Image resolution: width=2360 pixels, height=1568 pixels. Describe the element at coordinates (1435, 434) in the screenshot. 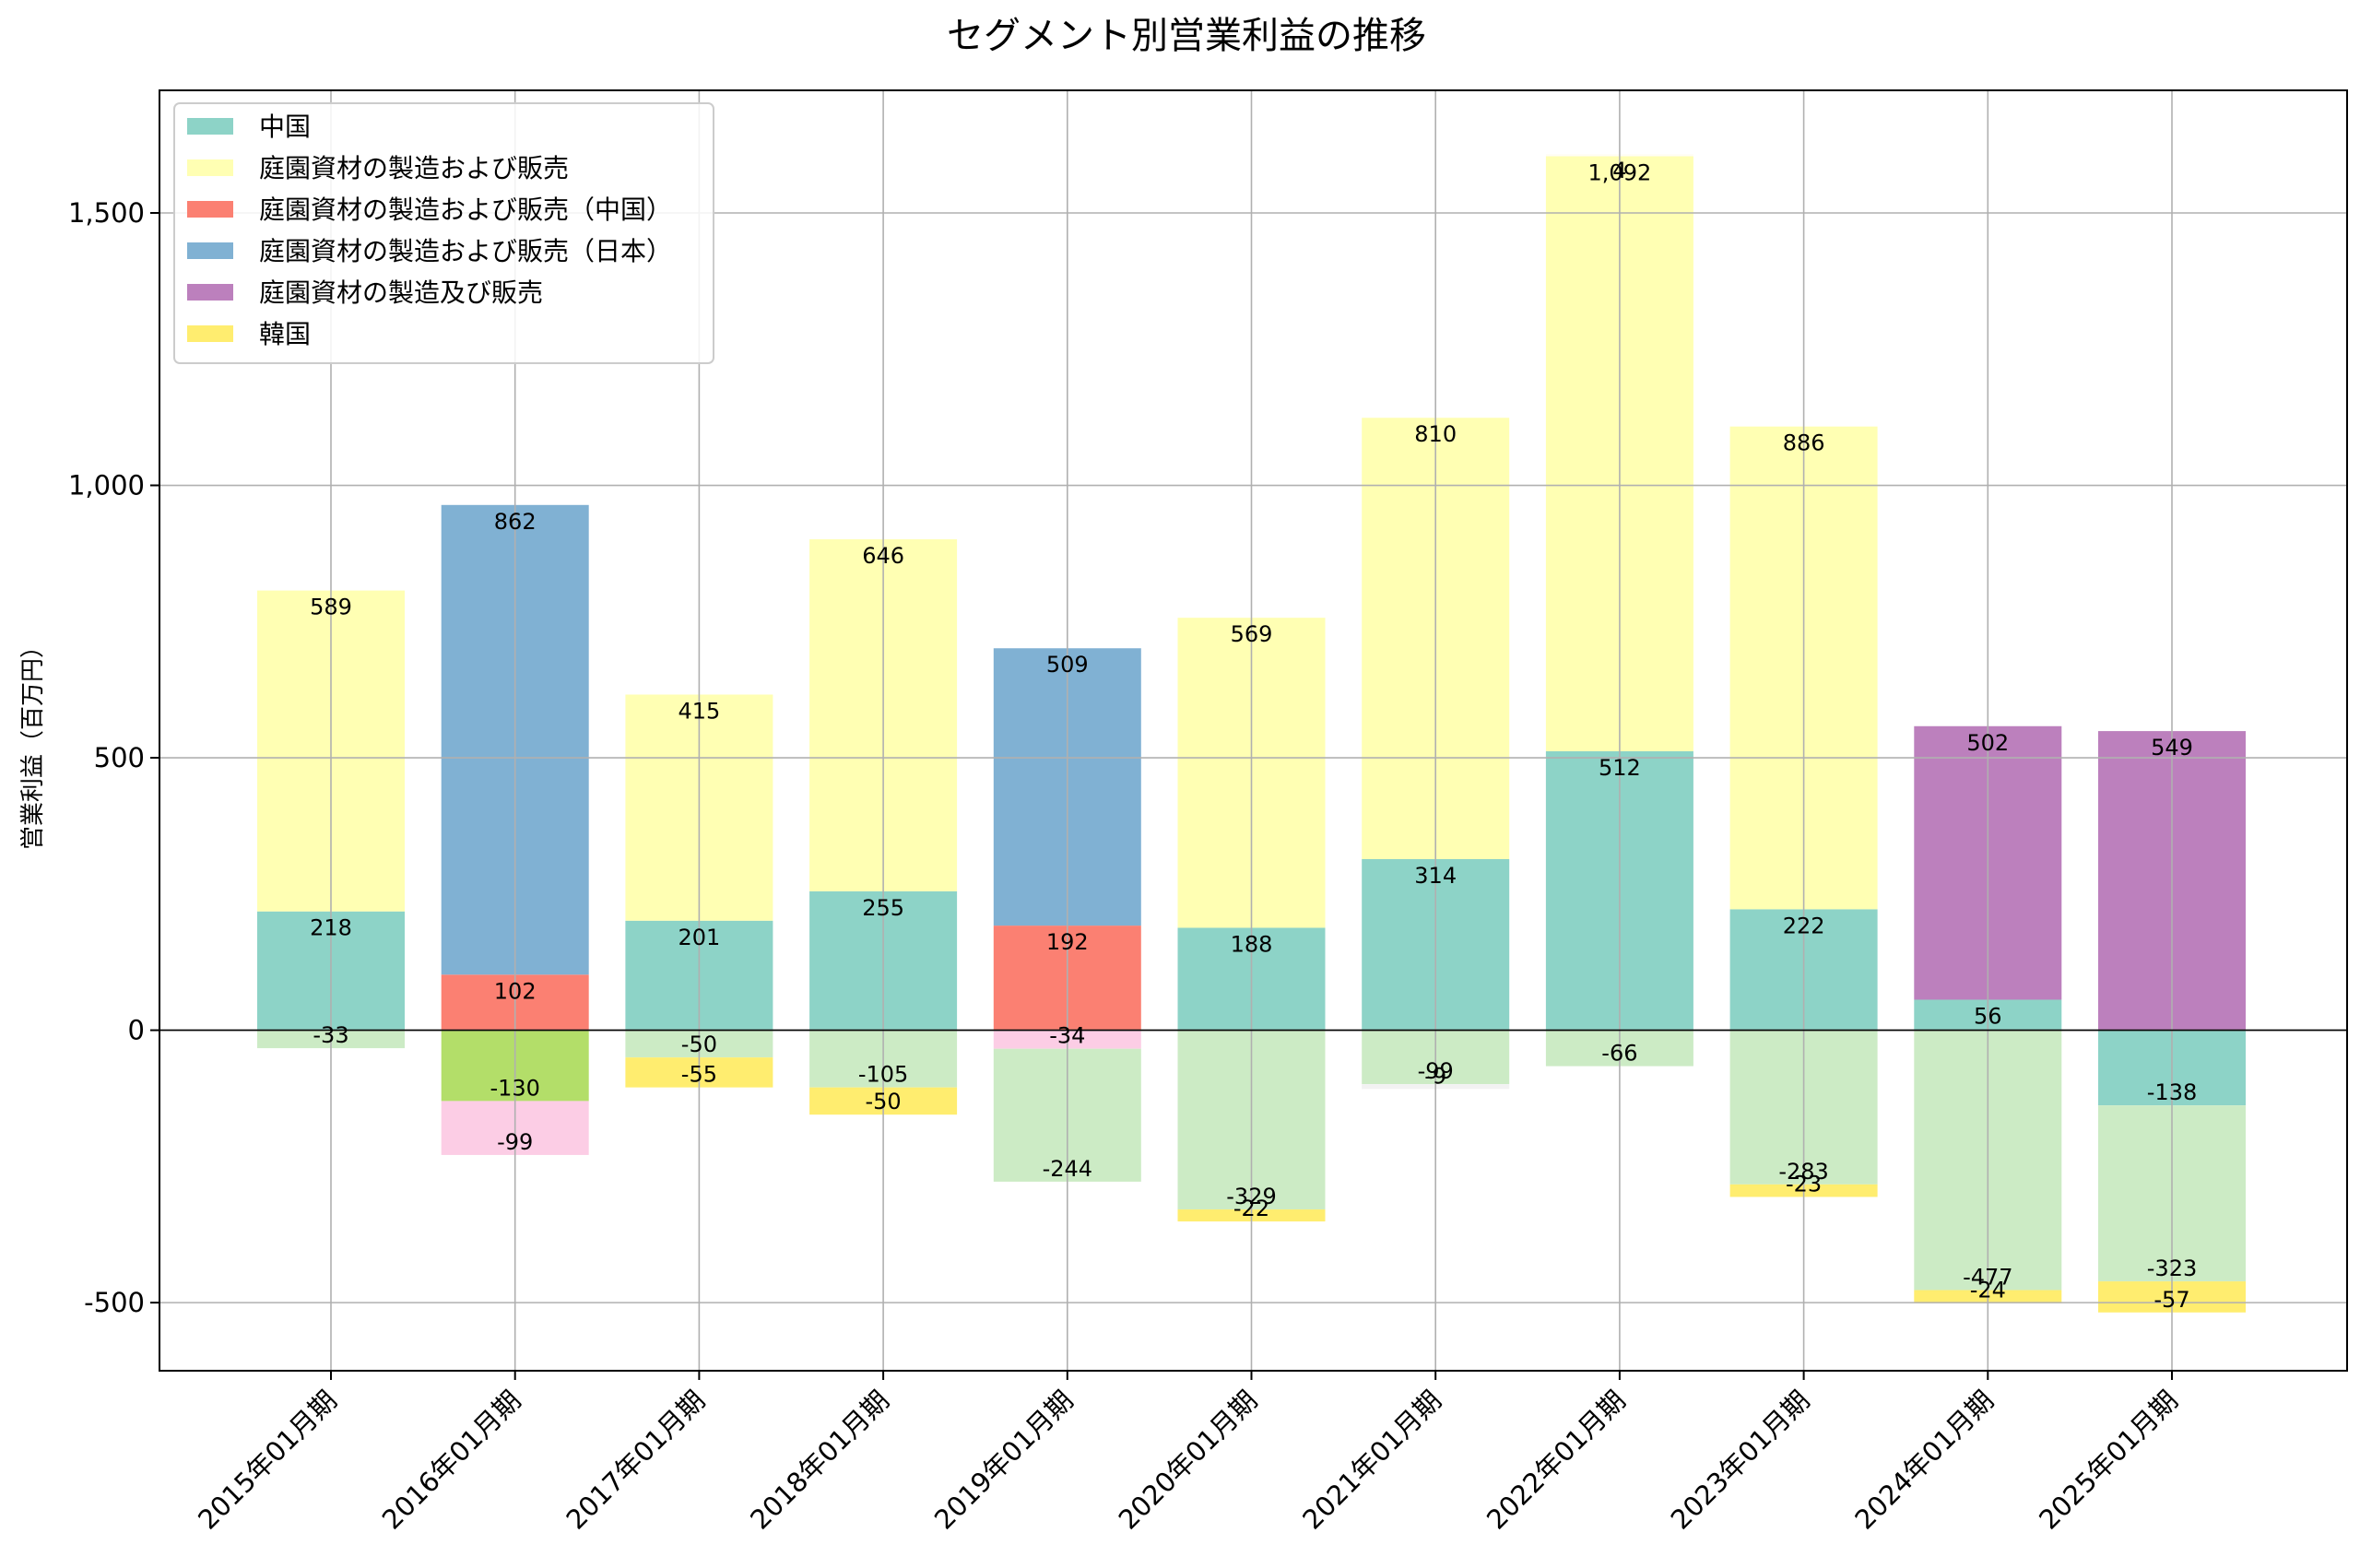

I see `bar-value-label: 810` at that location.